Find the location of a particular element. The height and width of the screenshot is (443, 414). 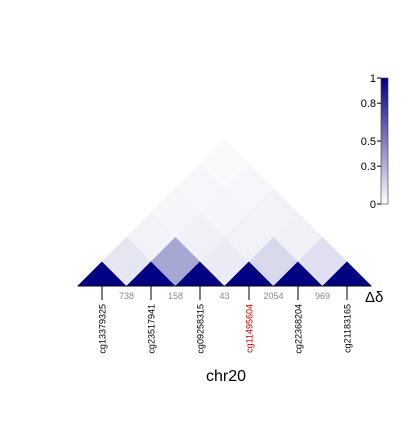

probe-label: cg23517941 is located at coordinates (152, 329).